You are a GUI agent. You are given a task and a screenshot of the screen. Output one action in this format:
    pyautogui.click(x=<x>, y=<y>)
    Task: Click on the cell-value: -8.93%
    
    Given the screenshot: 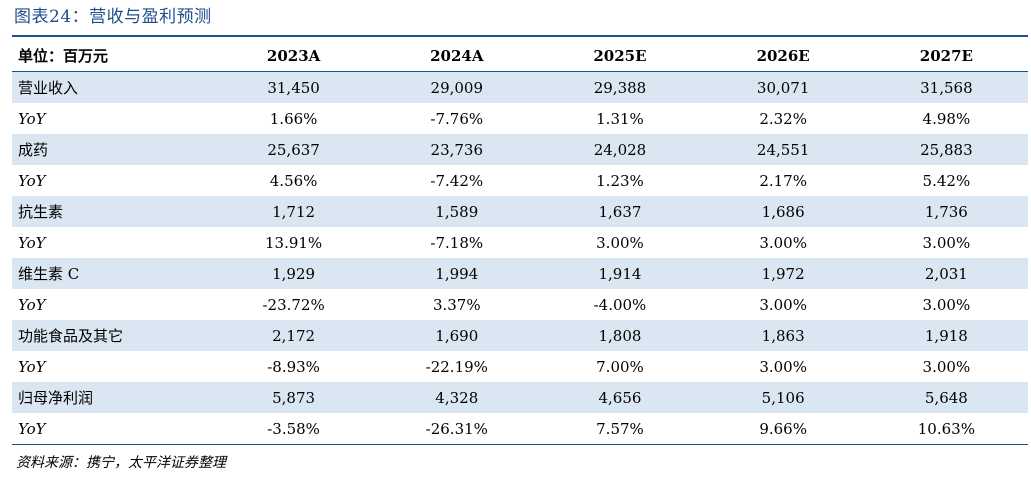 What is the action you would take?
    pyautogui.click(x=293, y=366)
    